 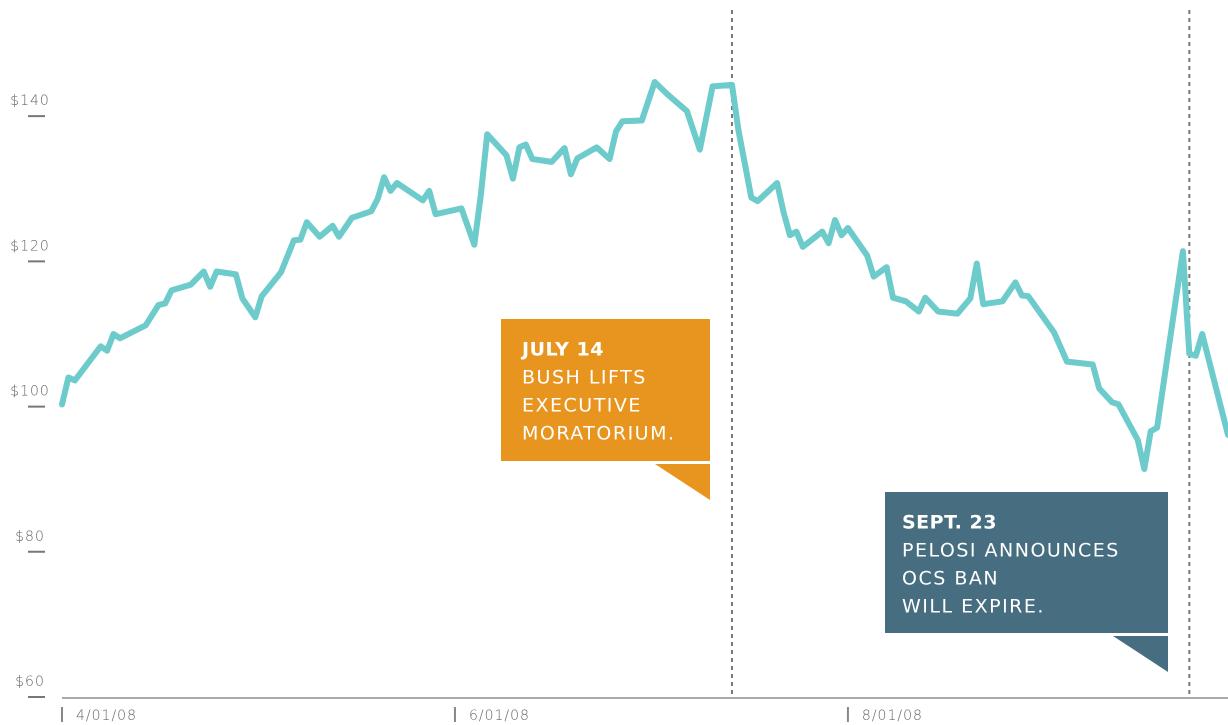 I want to click on annotation-date: SEPT. 23, so click(x=949, y=523).